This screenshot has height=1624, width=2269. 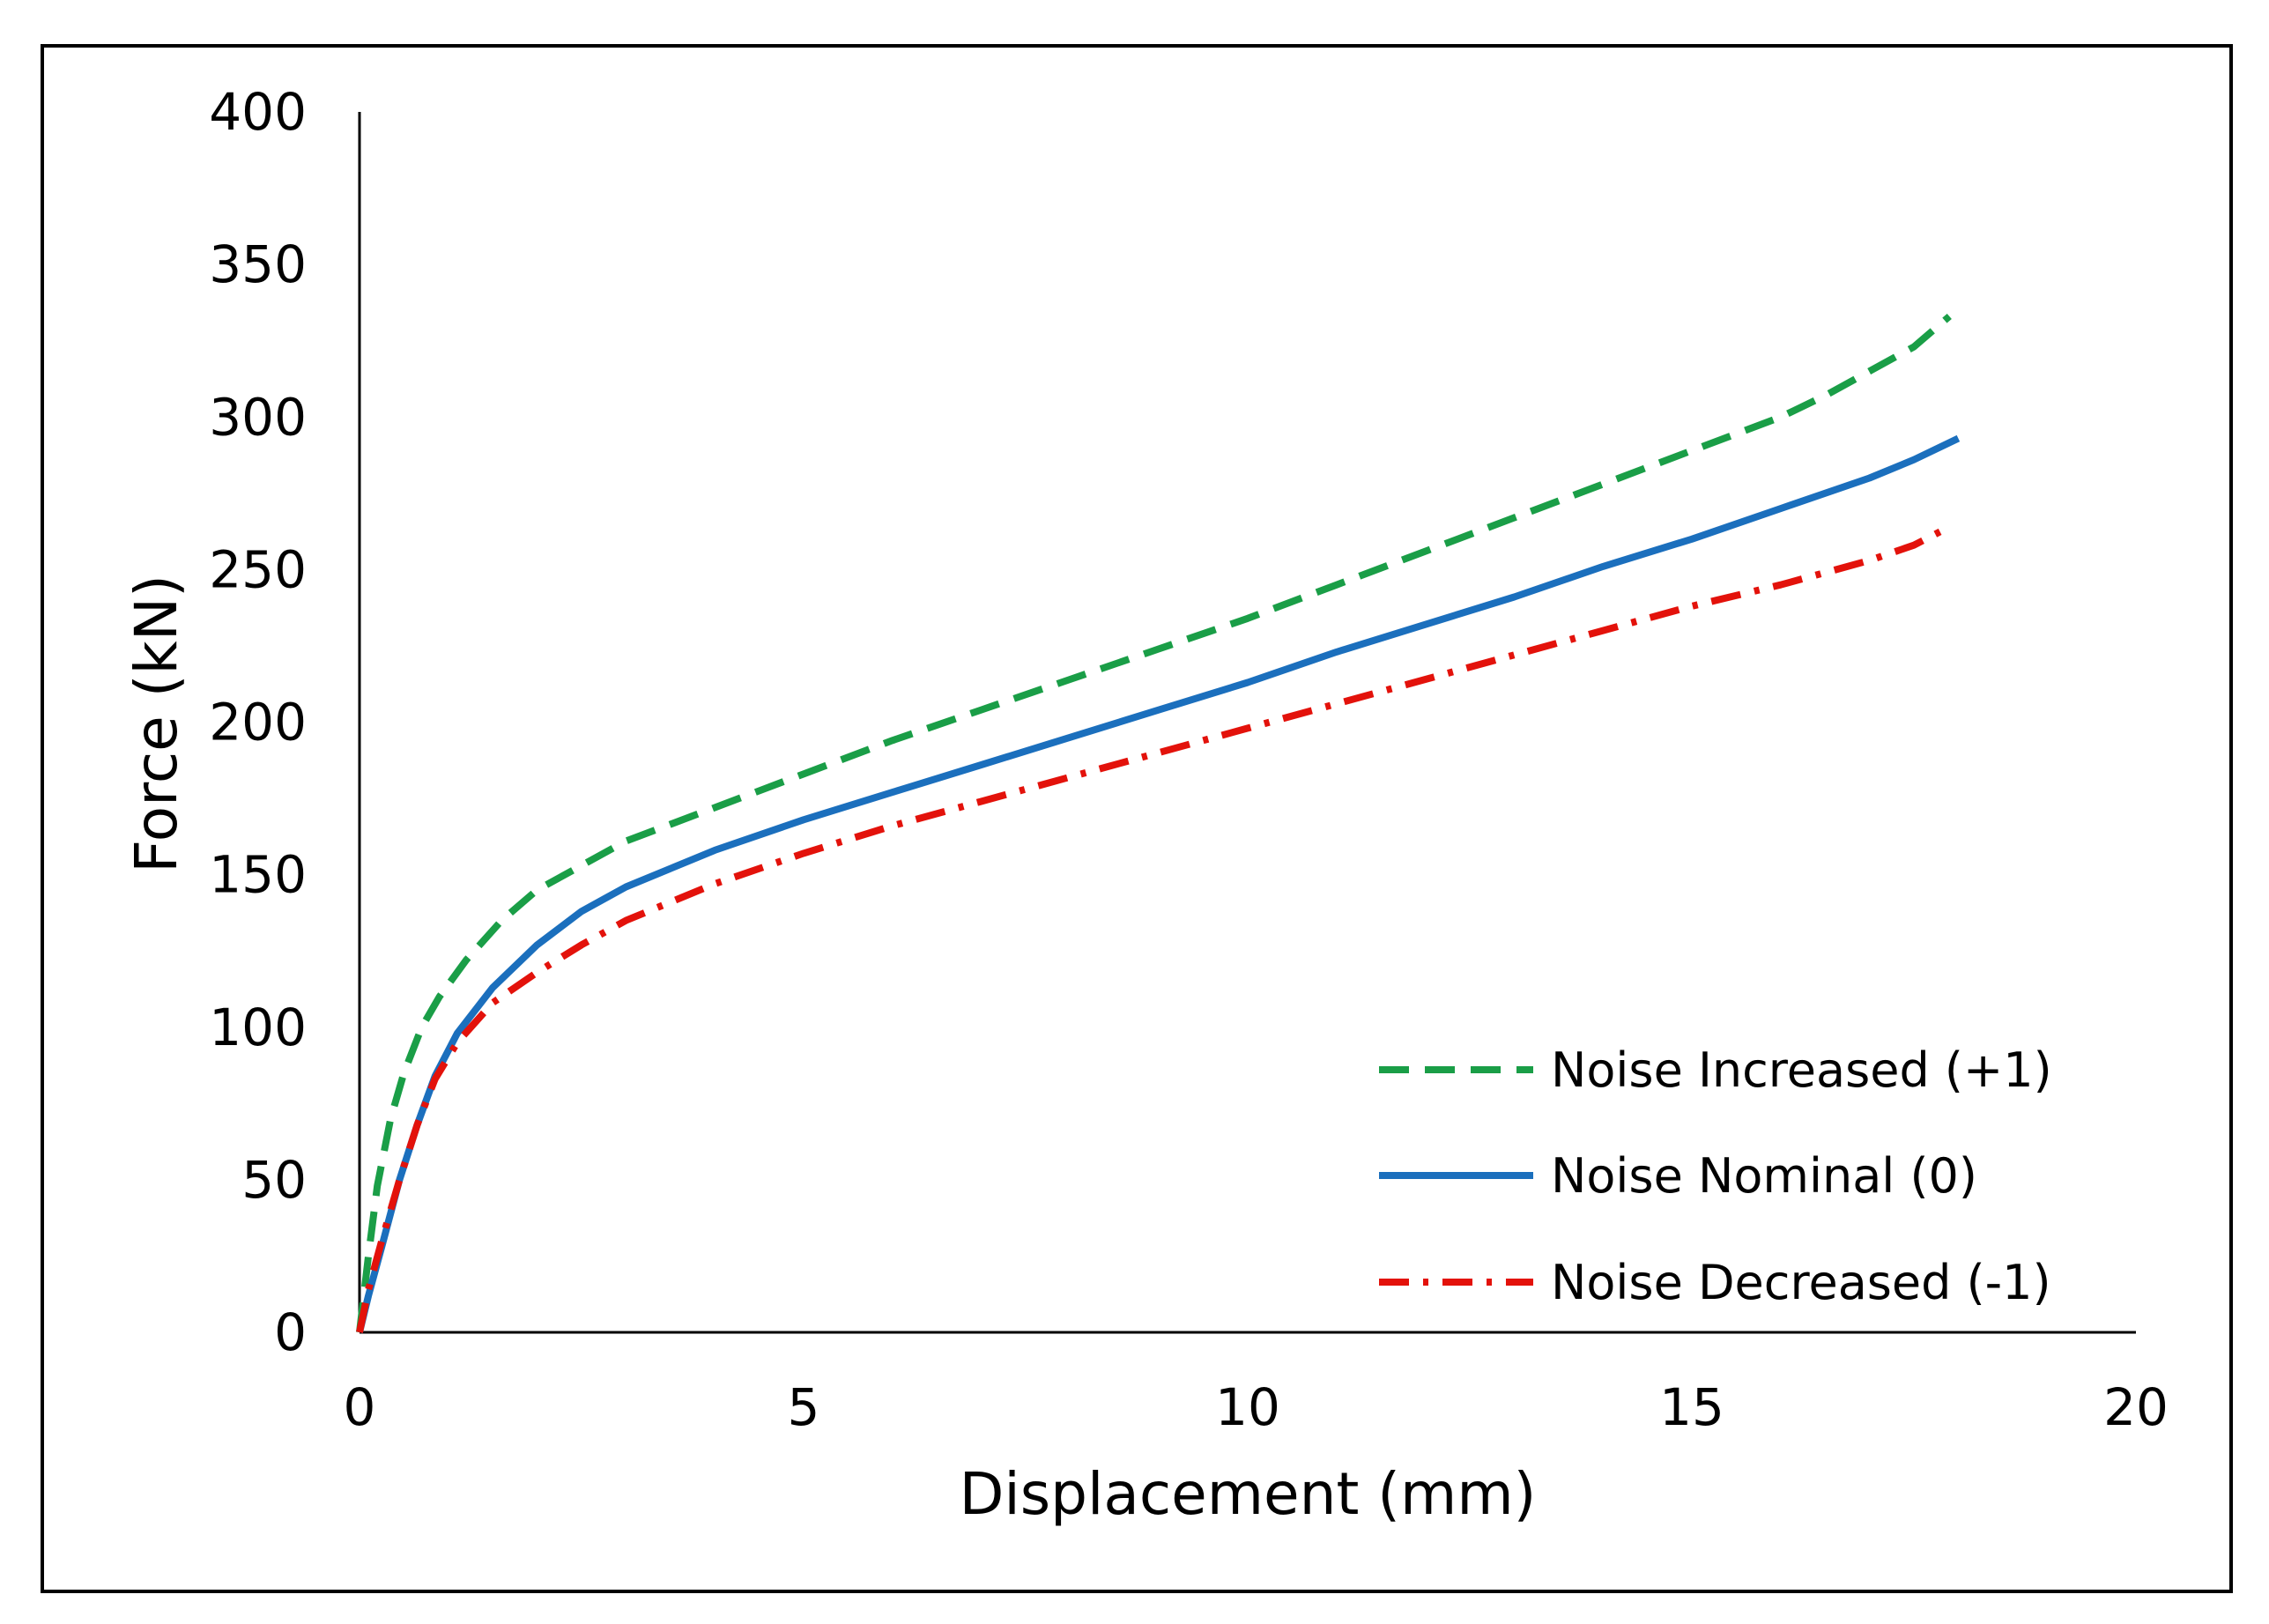 I want to click on y-axis: 0 50 100 150 200 250 300 350 400, so click(x=285, y=722).